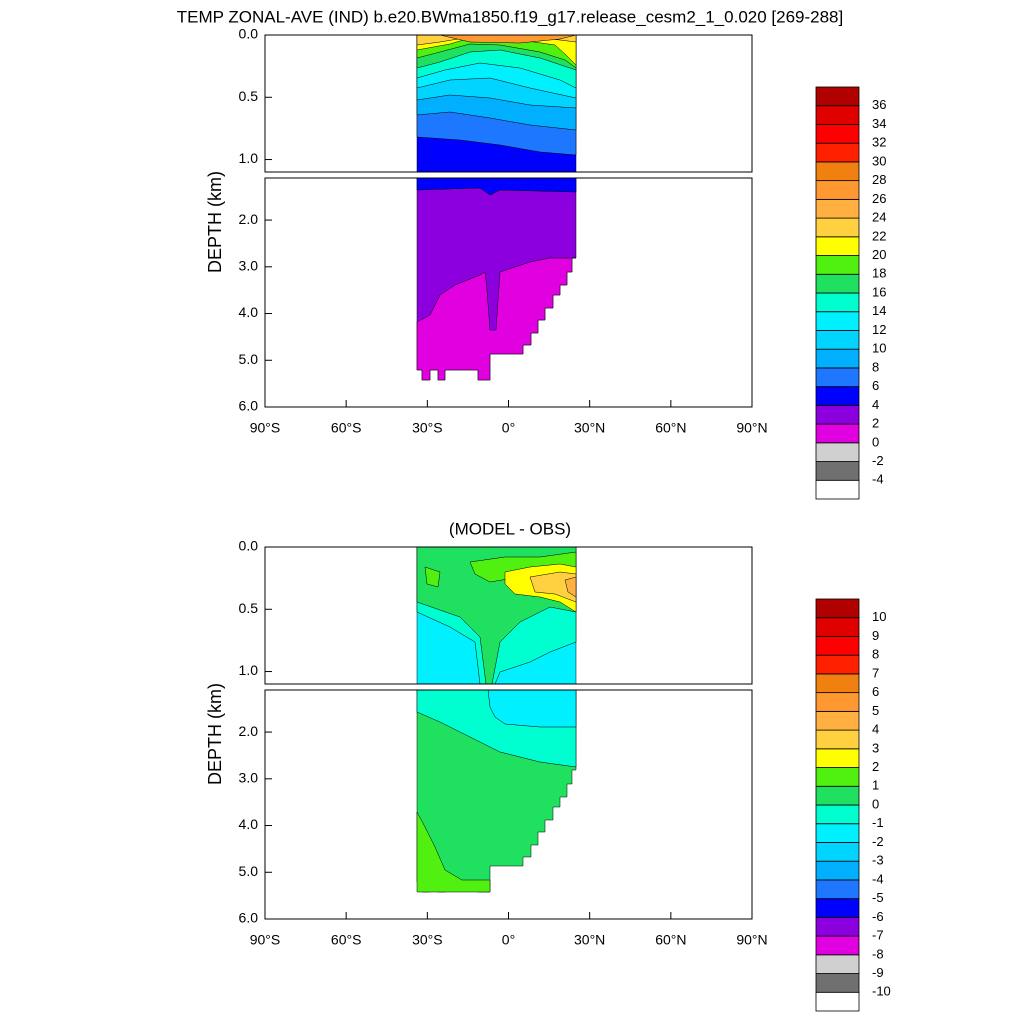 The image size is (1024, 1024). I want to click on colorbar-label: -5, so click(878, 897).